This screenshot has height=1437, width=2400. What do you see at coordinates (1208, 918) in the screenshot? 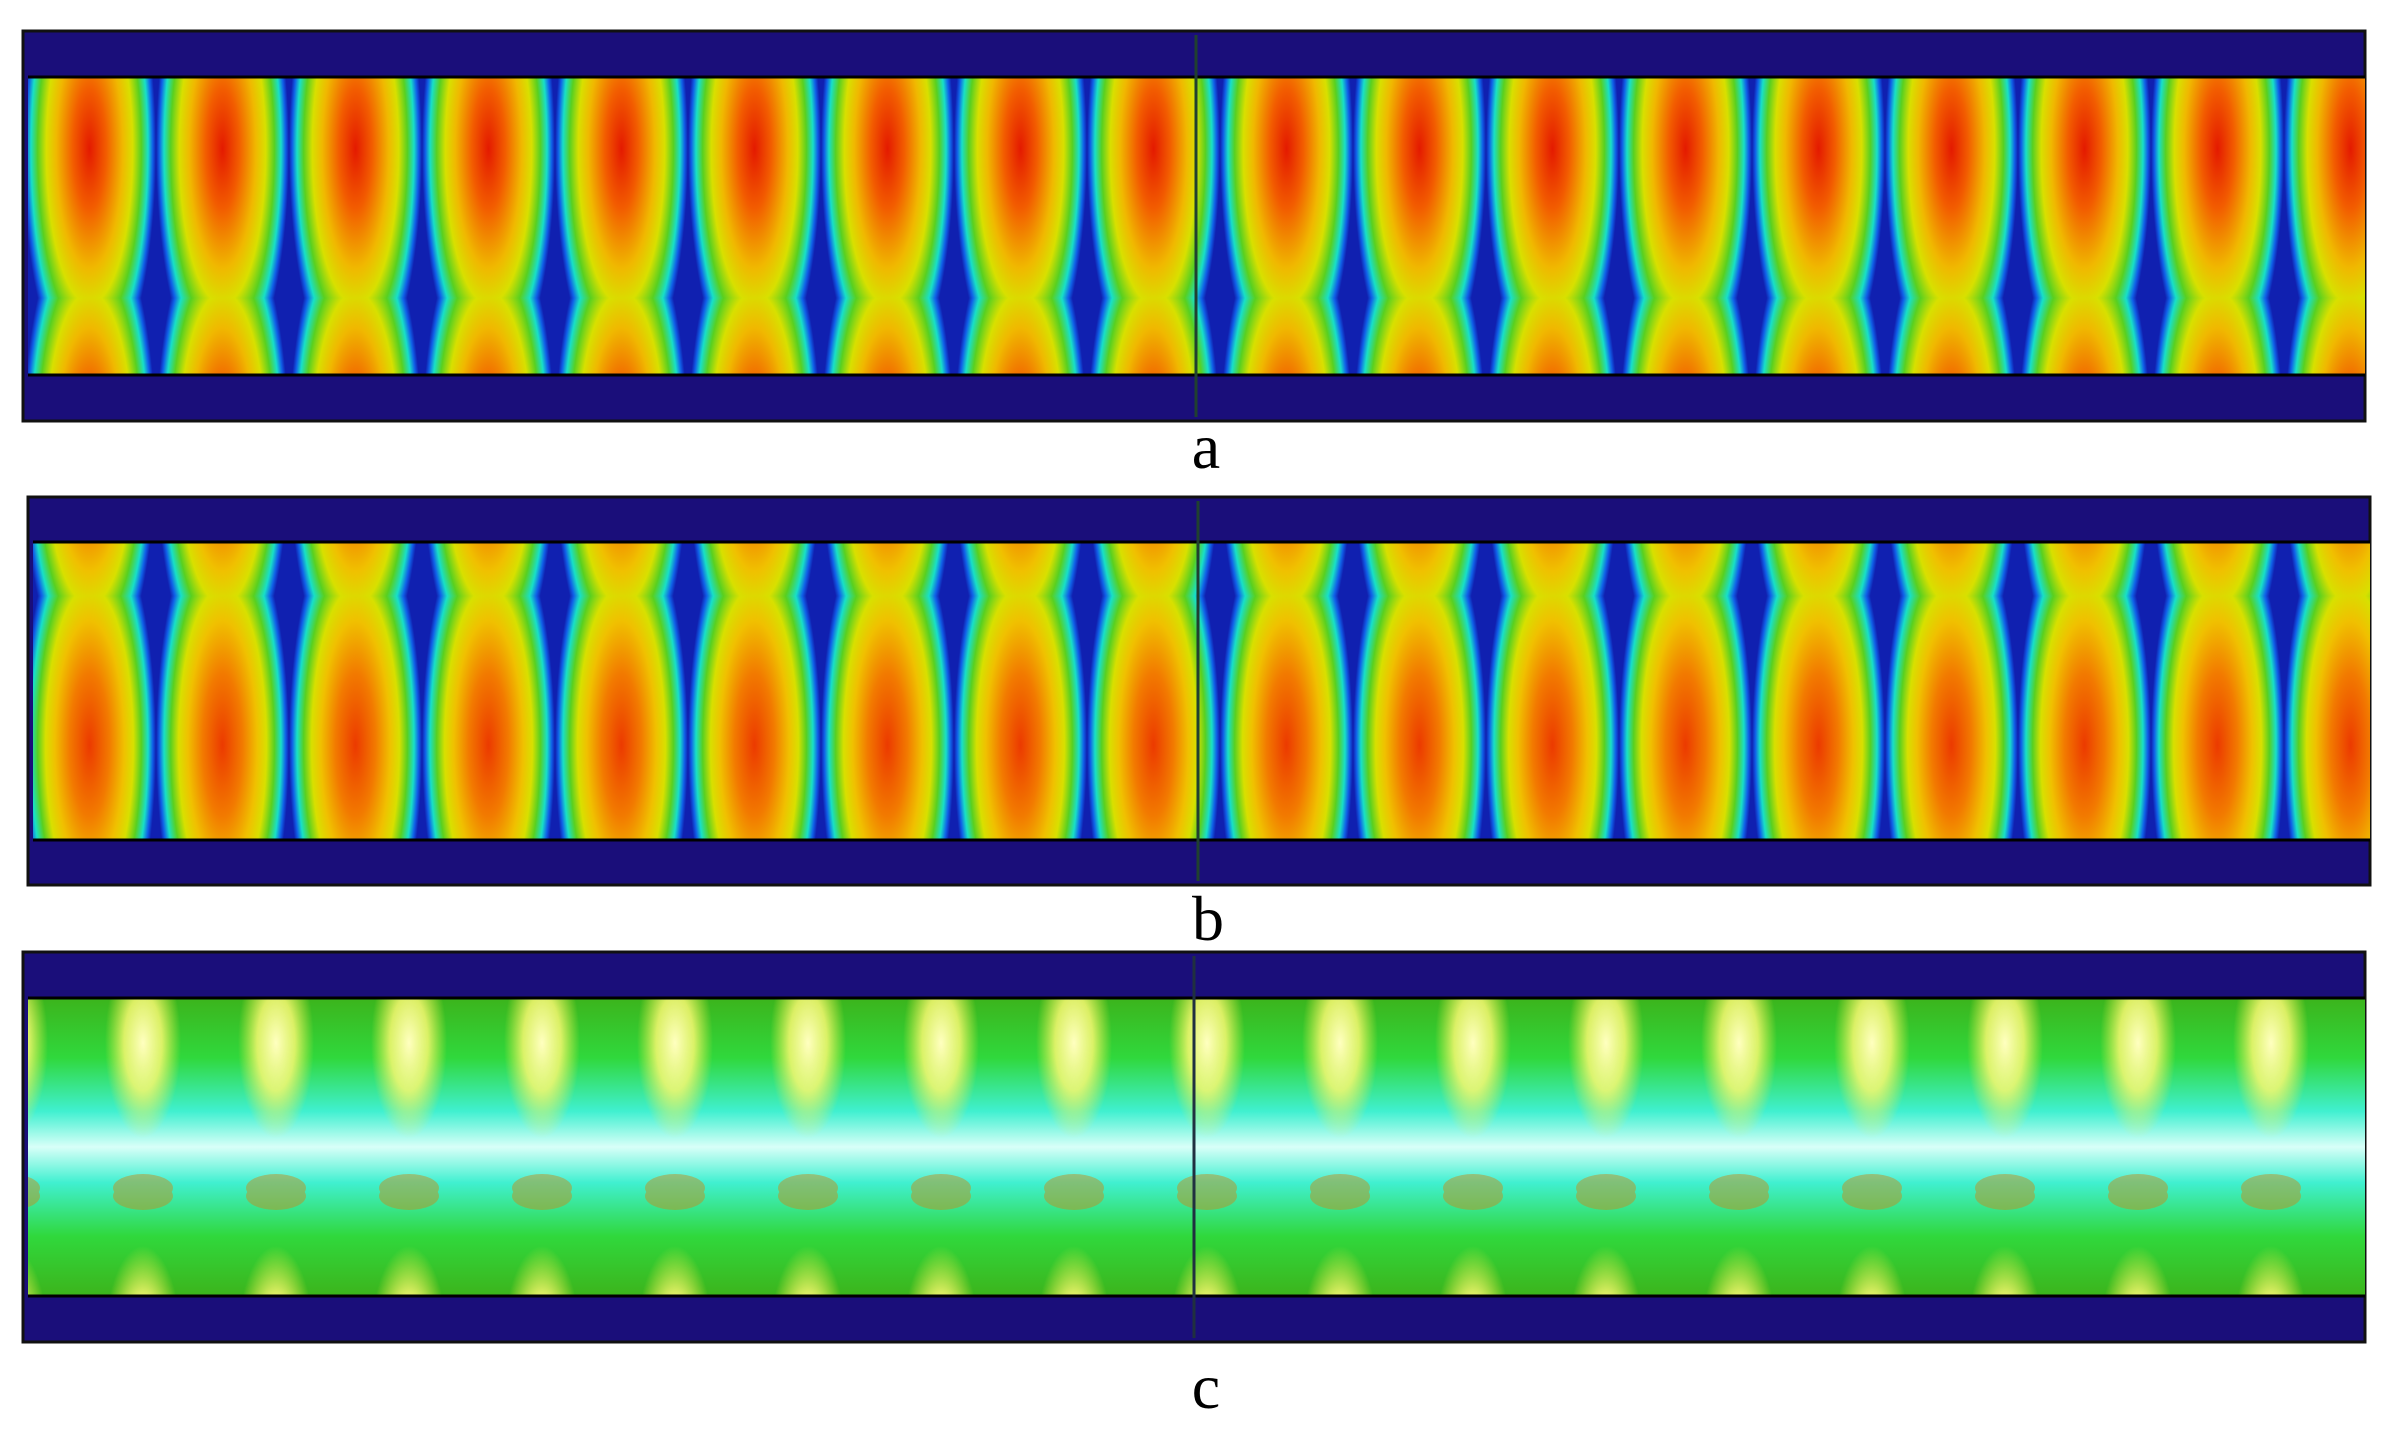
I see `panel-label: b` at bounding box center [1208, 918].